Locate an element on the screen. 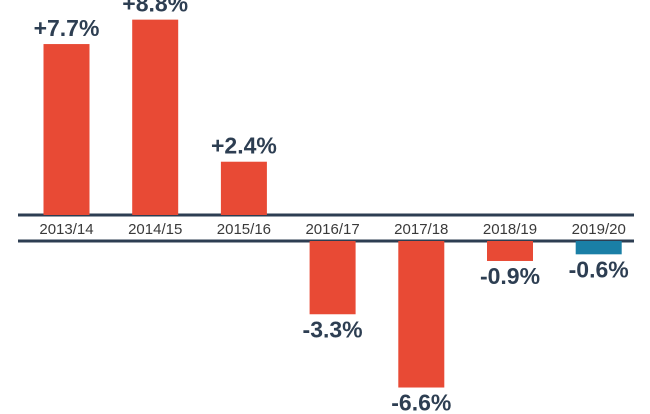 The width and height of the screenshot is (650, 414). bar-2019/20 is located at coordinates (598, 248).